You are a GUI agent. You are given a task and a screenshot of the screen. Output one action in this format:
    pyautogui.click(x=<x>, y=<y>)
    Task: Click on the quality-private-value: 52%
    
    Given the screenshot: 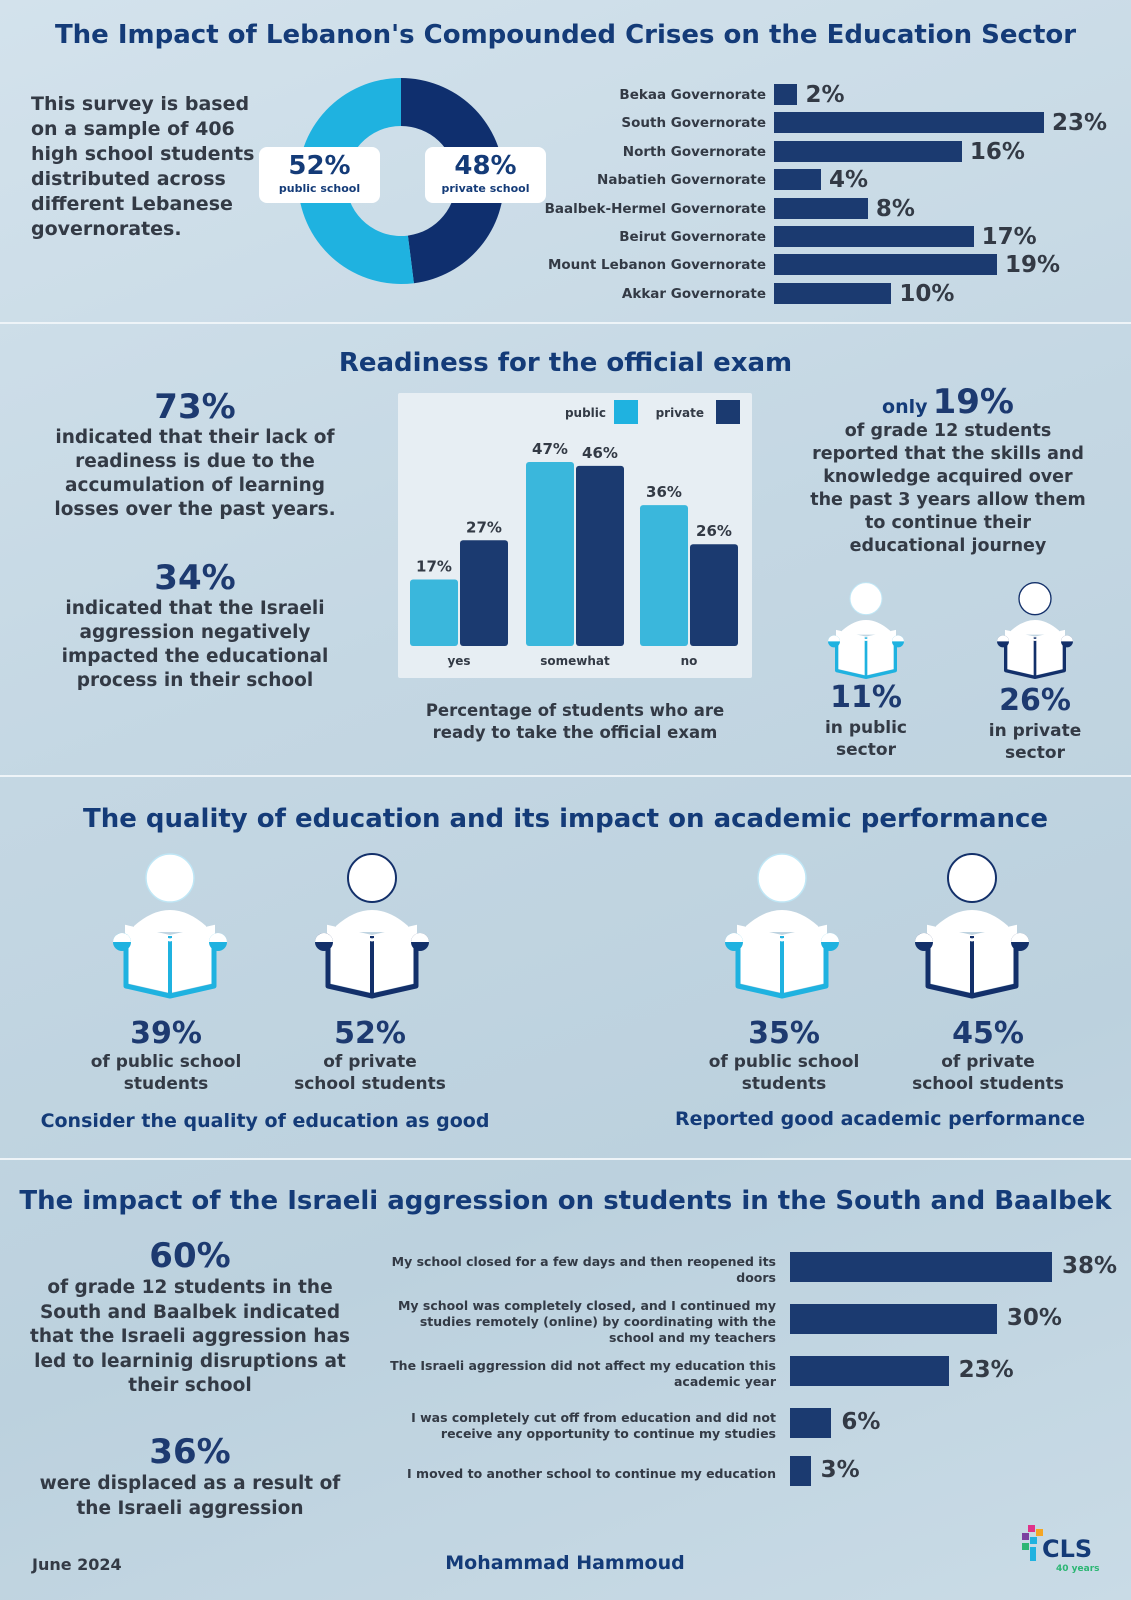 What is the action you would take?
    pyautogui.click(x=370, y=1033)
    